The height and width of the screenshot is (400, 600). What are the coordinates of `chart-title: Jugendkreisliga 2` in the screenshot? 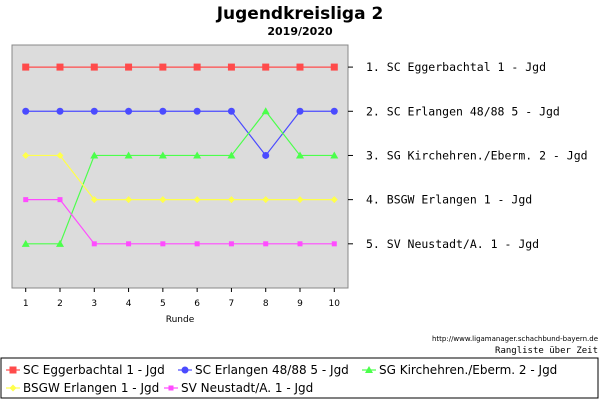 It's located at (300, 14).